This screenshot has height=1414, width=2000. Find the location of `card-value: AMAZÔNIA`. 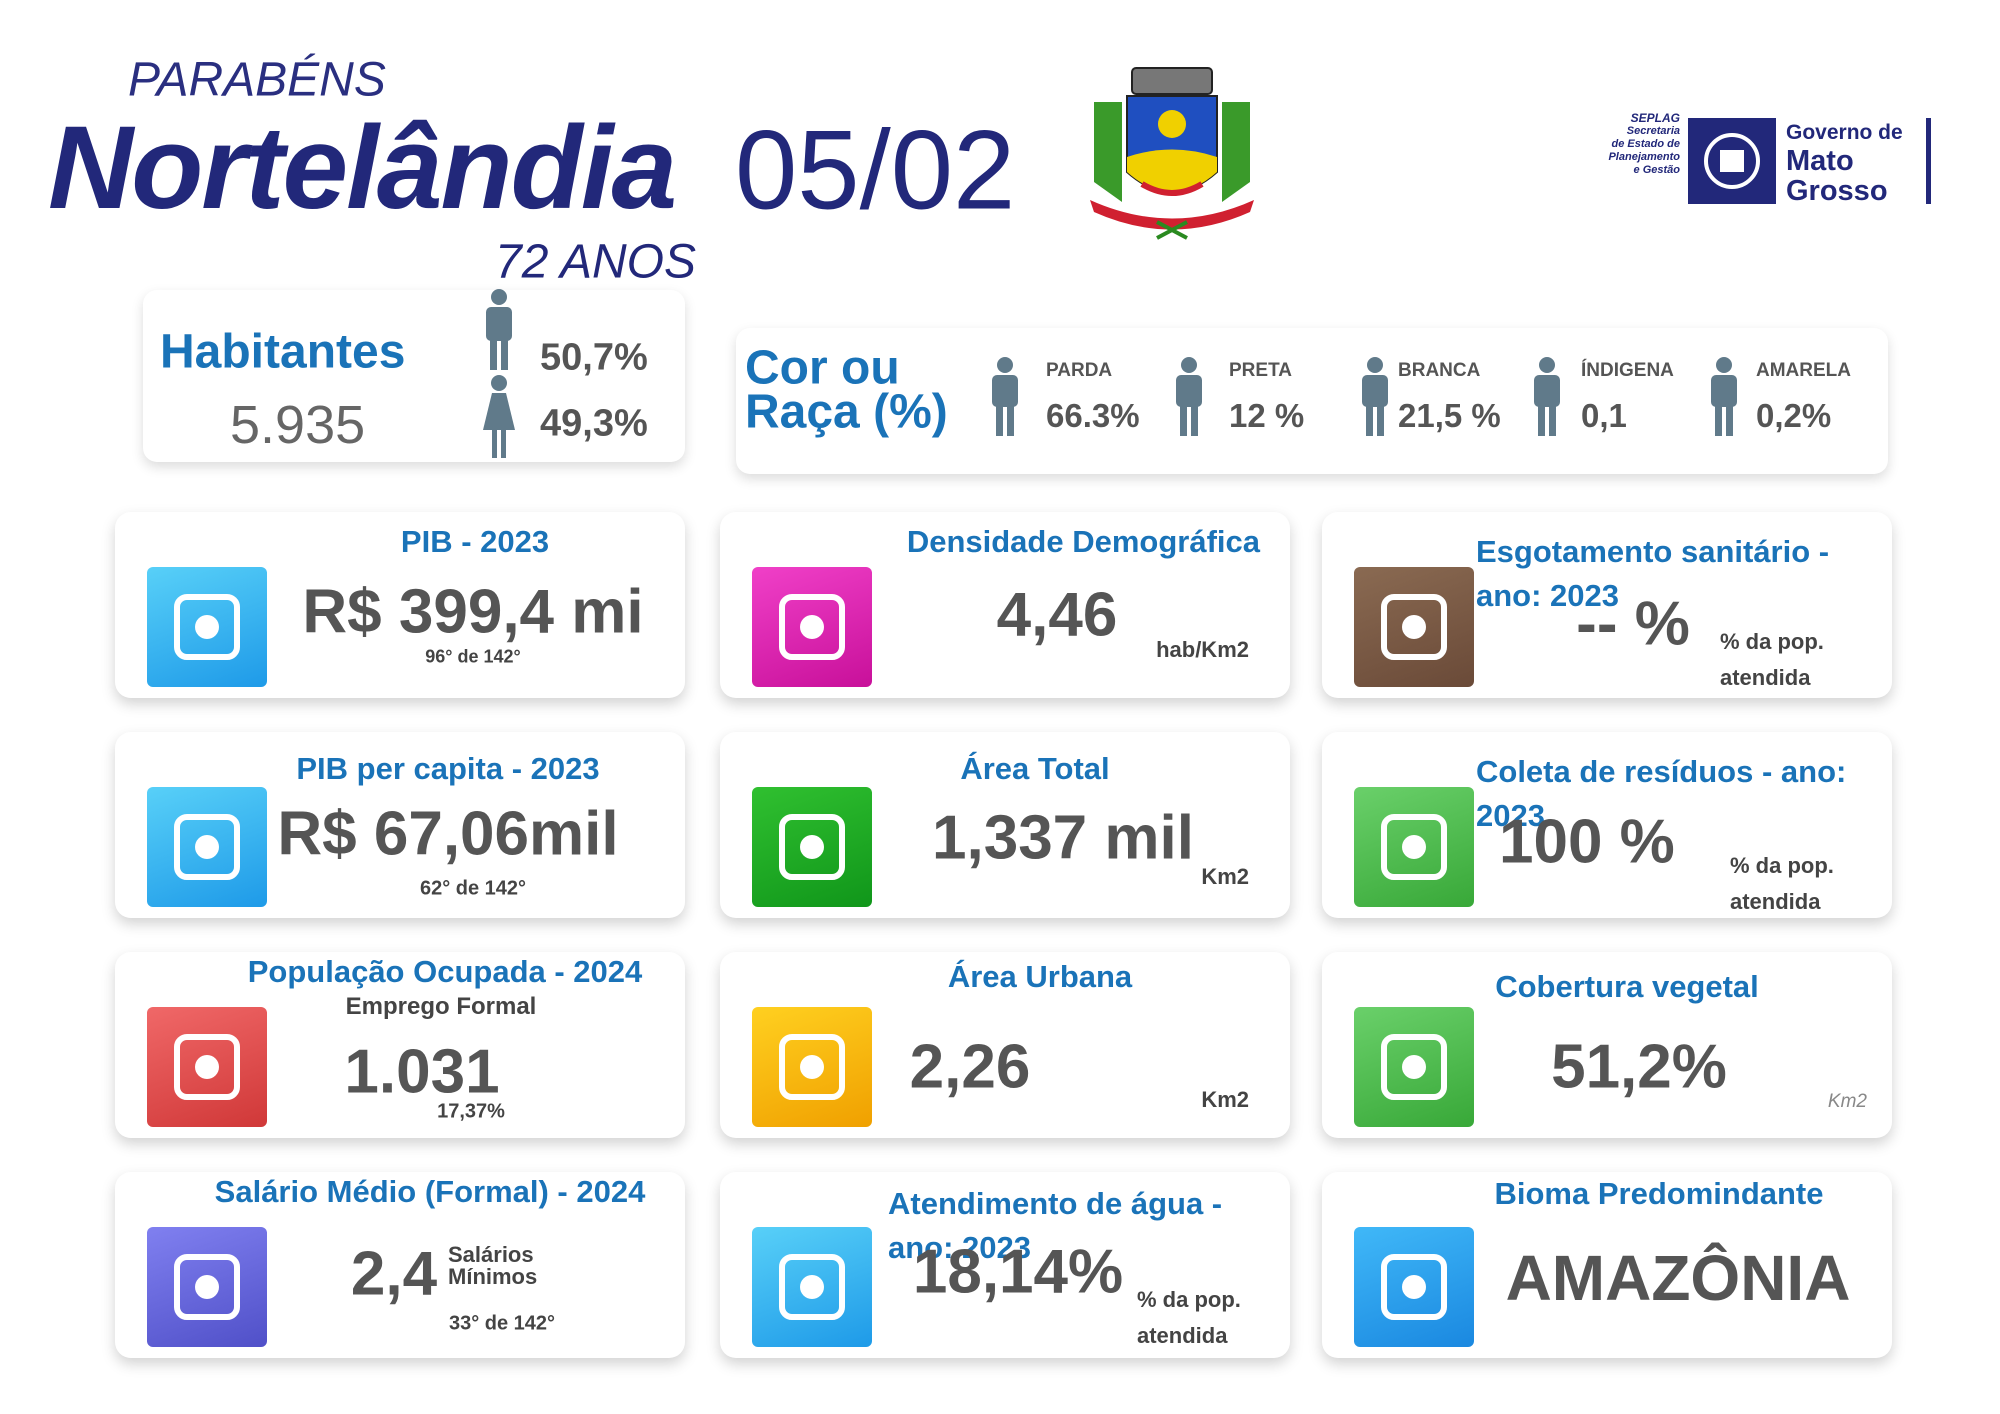

card-value: AMAZÔNIA is located at coordinates (1678, 1278).